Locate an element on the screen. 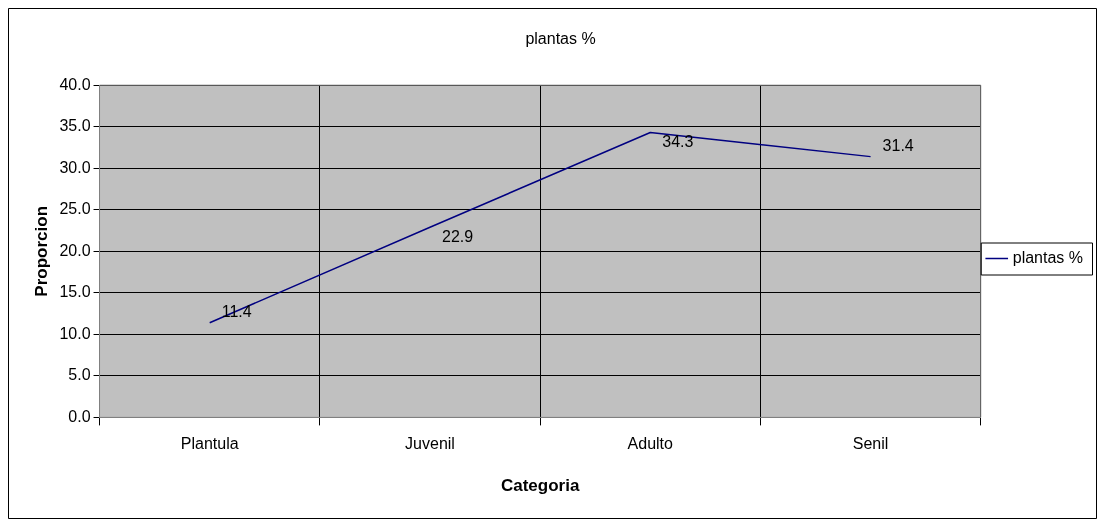 The image size is (1105, 527). y-tick-label: 20.0 is located at coordinates (75, 250).